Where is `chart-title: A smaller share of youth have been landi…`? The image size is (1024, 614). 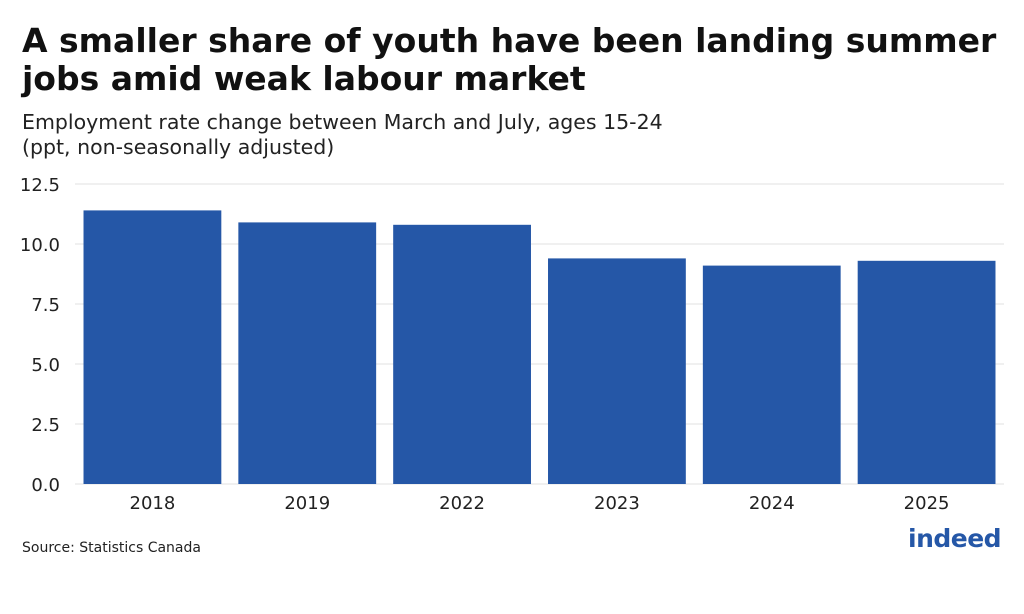
chart-title: A smaller share of youth have been landi… is located at coordinates (509, 59).